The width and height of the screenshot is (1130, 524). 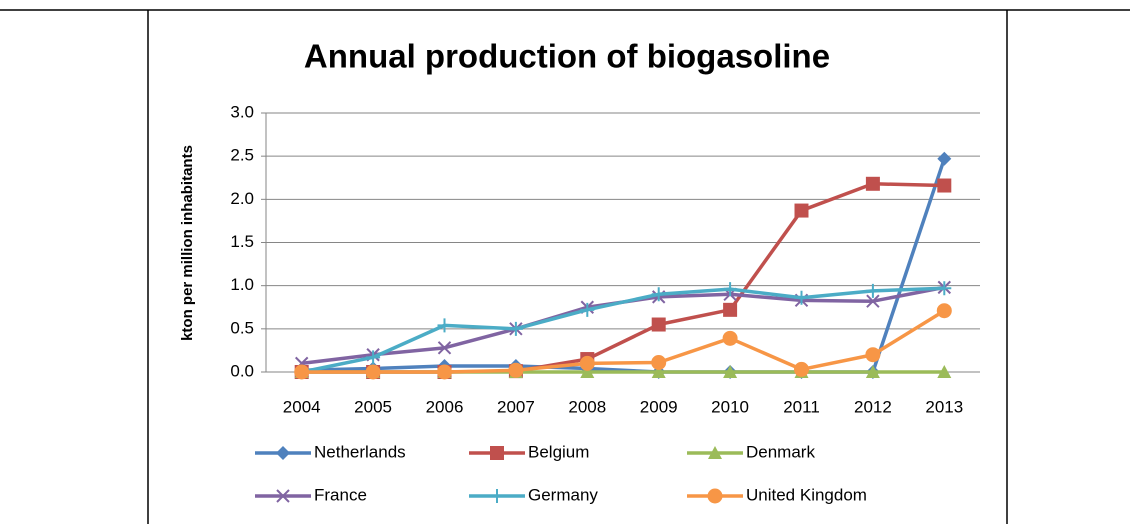 What do you see at coordinates (516, 406) in the screenshot?
I see `x-tick-label: 2007` at bounding box center [516, 406].